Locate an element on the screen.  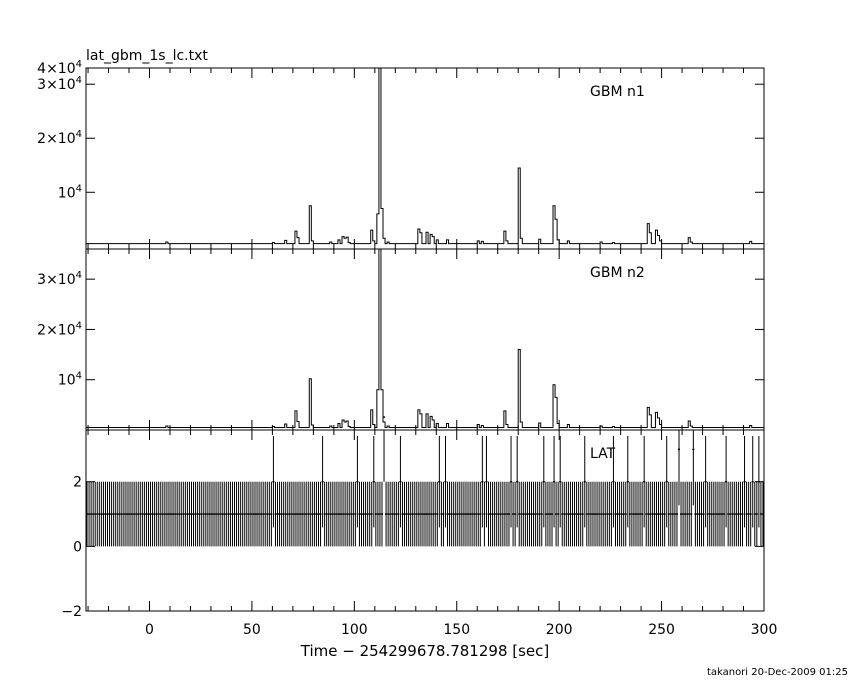
x-tick-label: 0 is located at coordinates (149, 630).